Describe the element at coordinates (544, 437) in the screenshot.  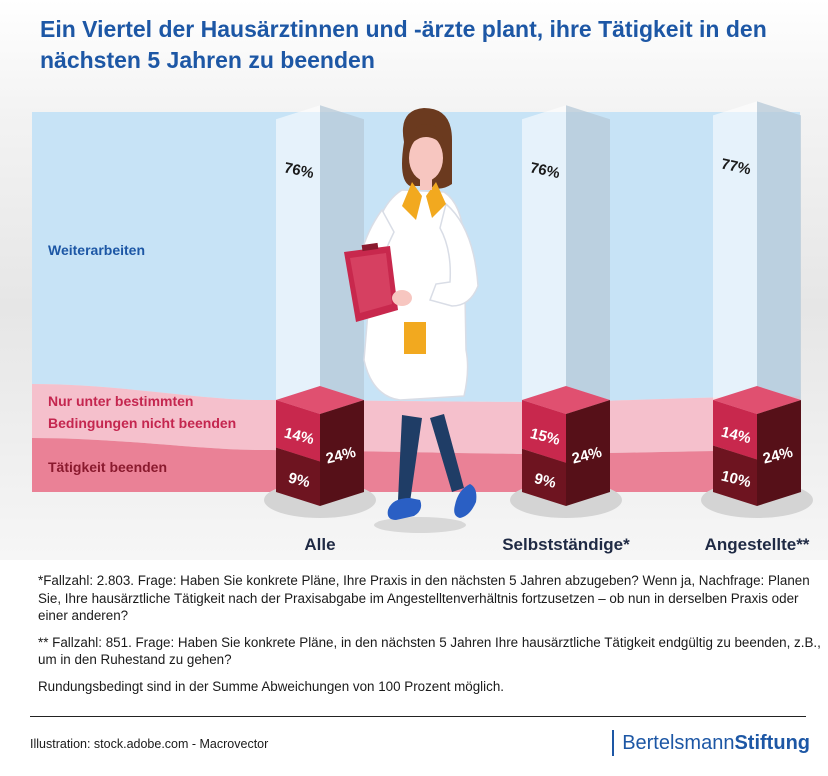
I see `data-label-conditional: 15%` at that location.